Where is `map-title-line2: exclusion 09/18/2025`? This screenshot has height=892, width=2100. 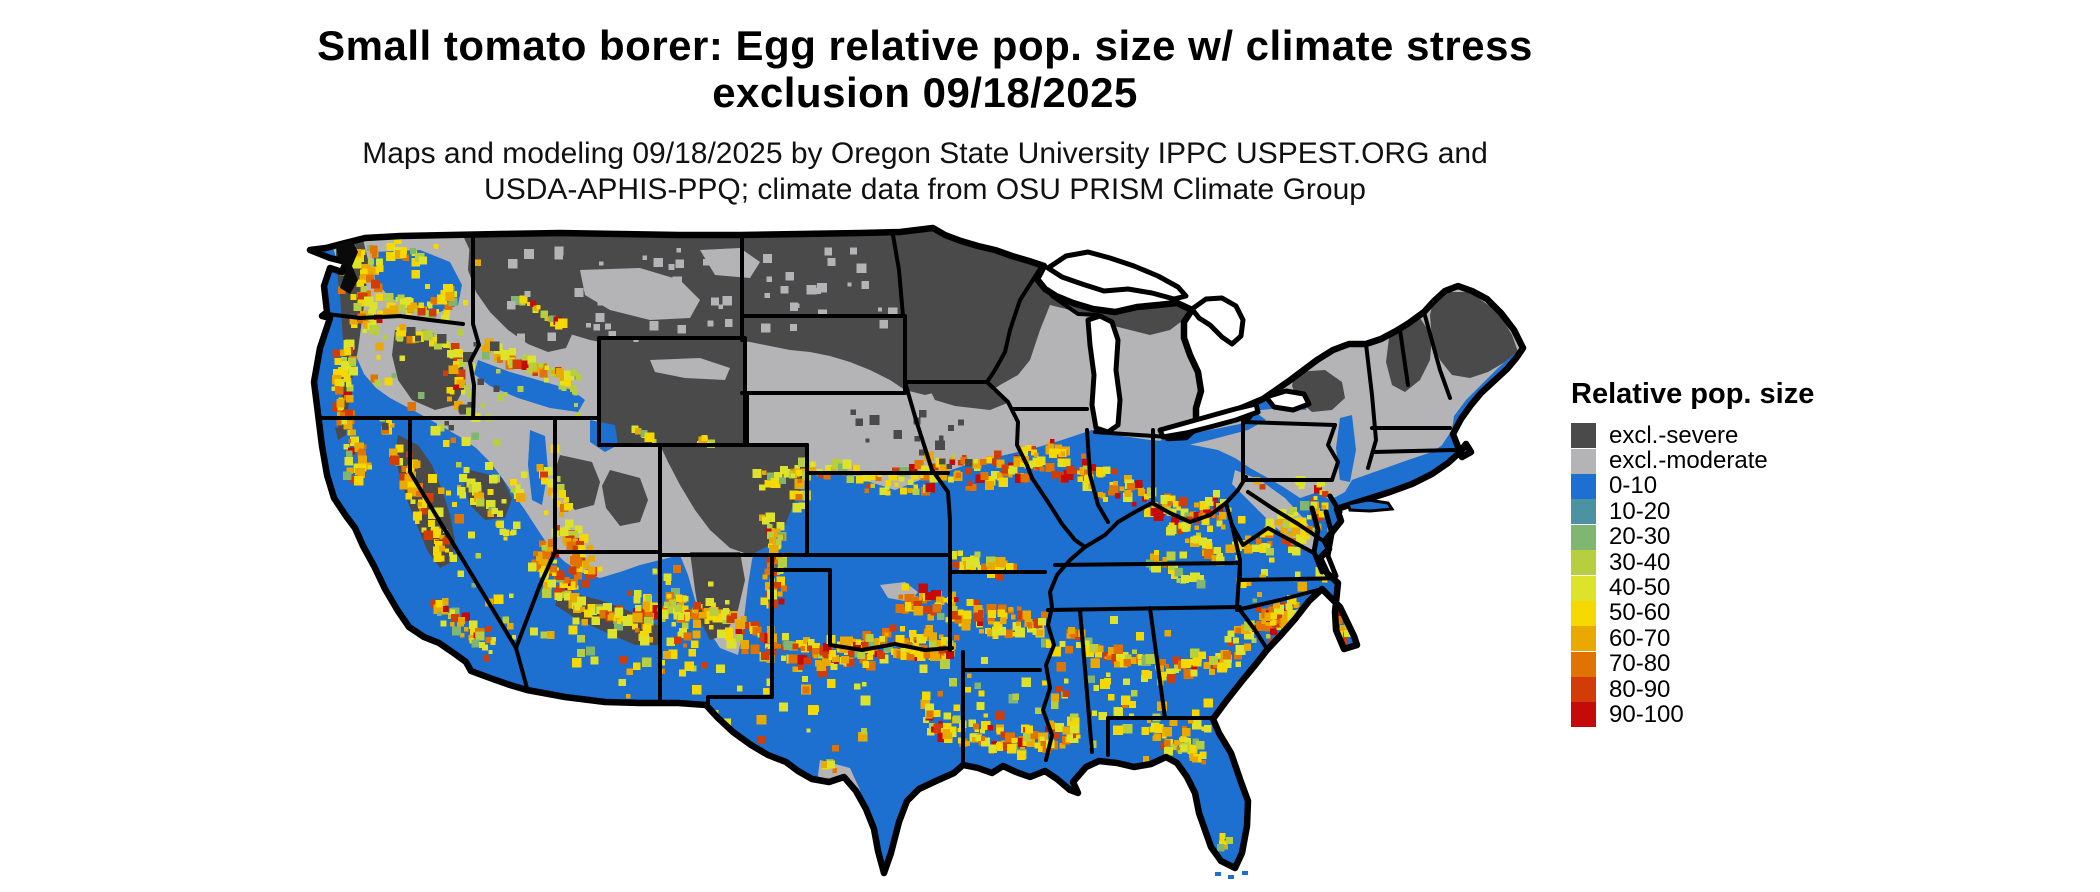
map-title-line2: exclusion 09/18/2025 is located at coordinates (925, 92).